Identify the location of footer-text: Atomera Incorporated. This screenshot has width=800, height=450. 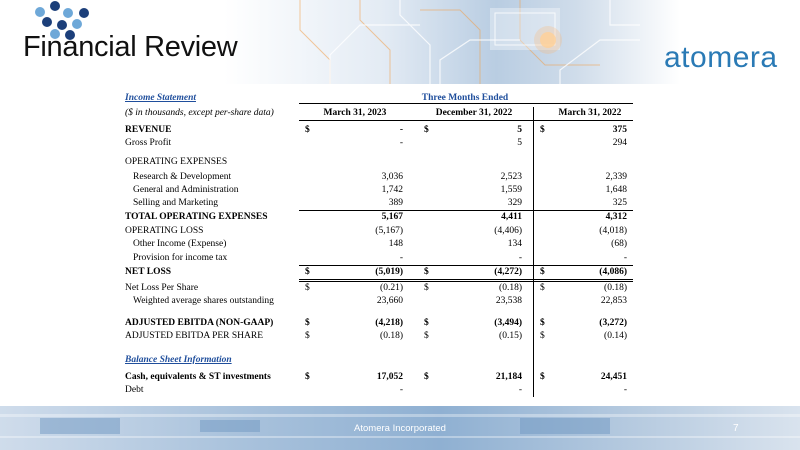
(400, 428).